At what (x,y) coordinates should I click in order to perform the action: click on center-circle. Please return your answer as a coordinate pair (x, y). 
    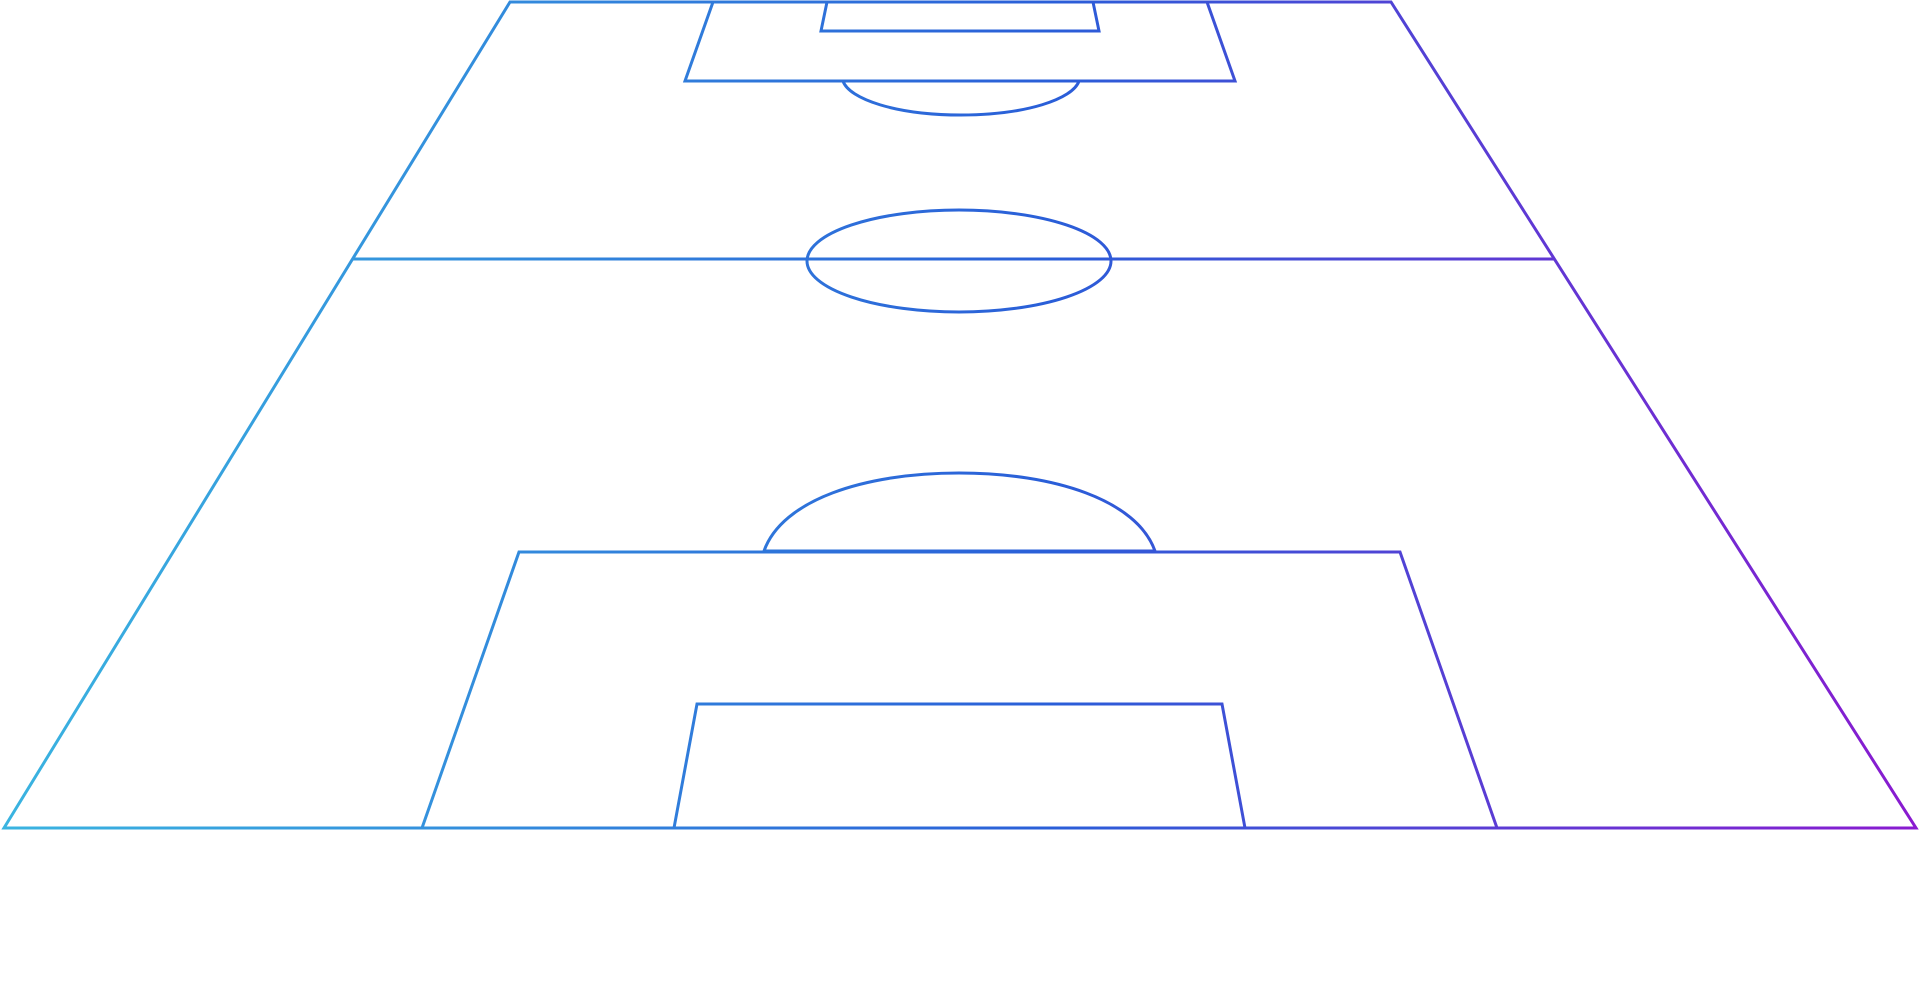
    Looking at the image, I should click on (959, 261).